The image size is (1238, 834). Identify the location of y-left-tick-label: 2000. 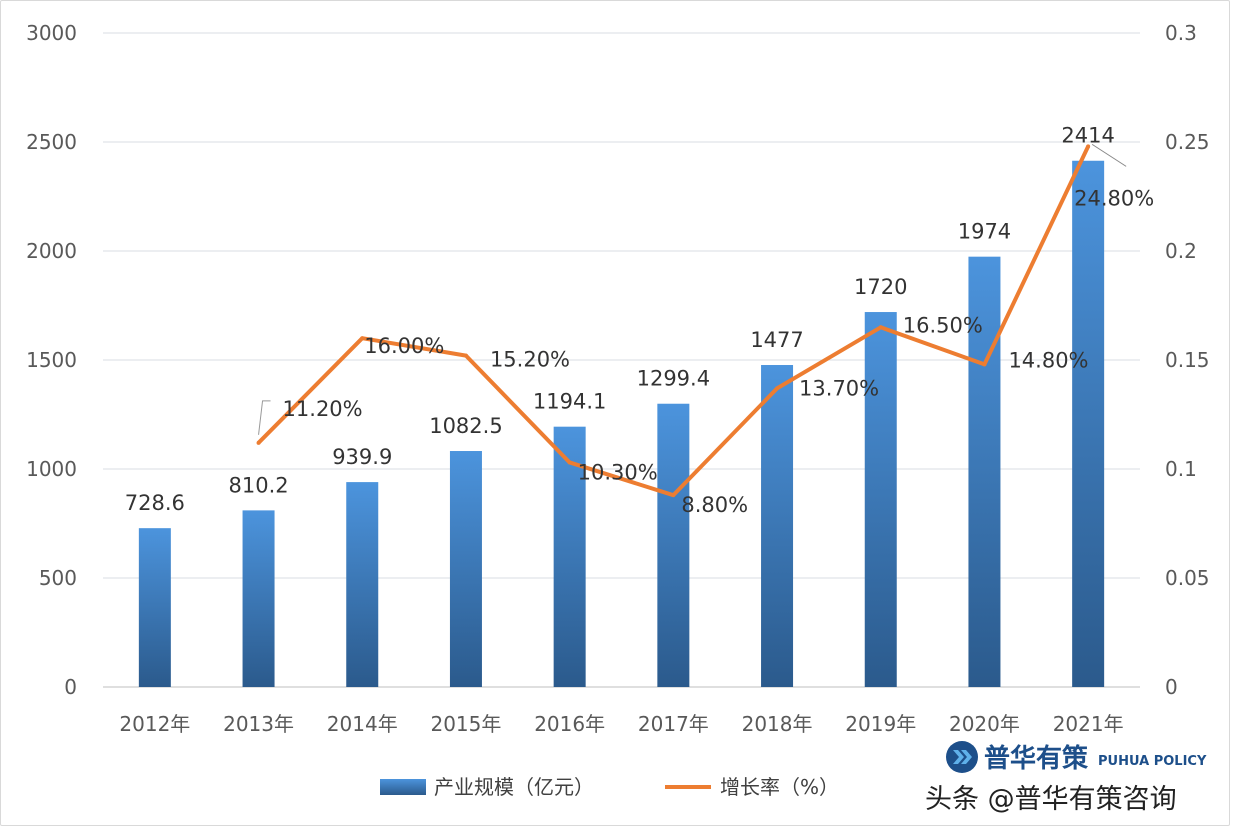
(51, 251).